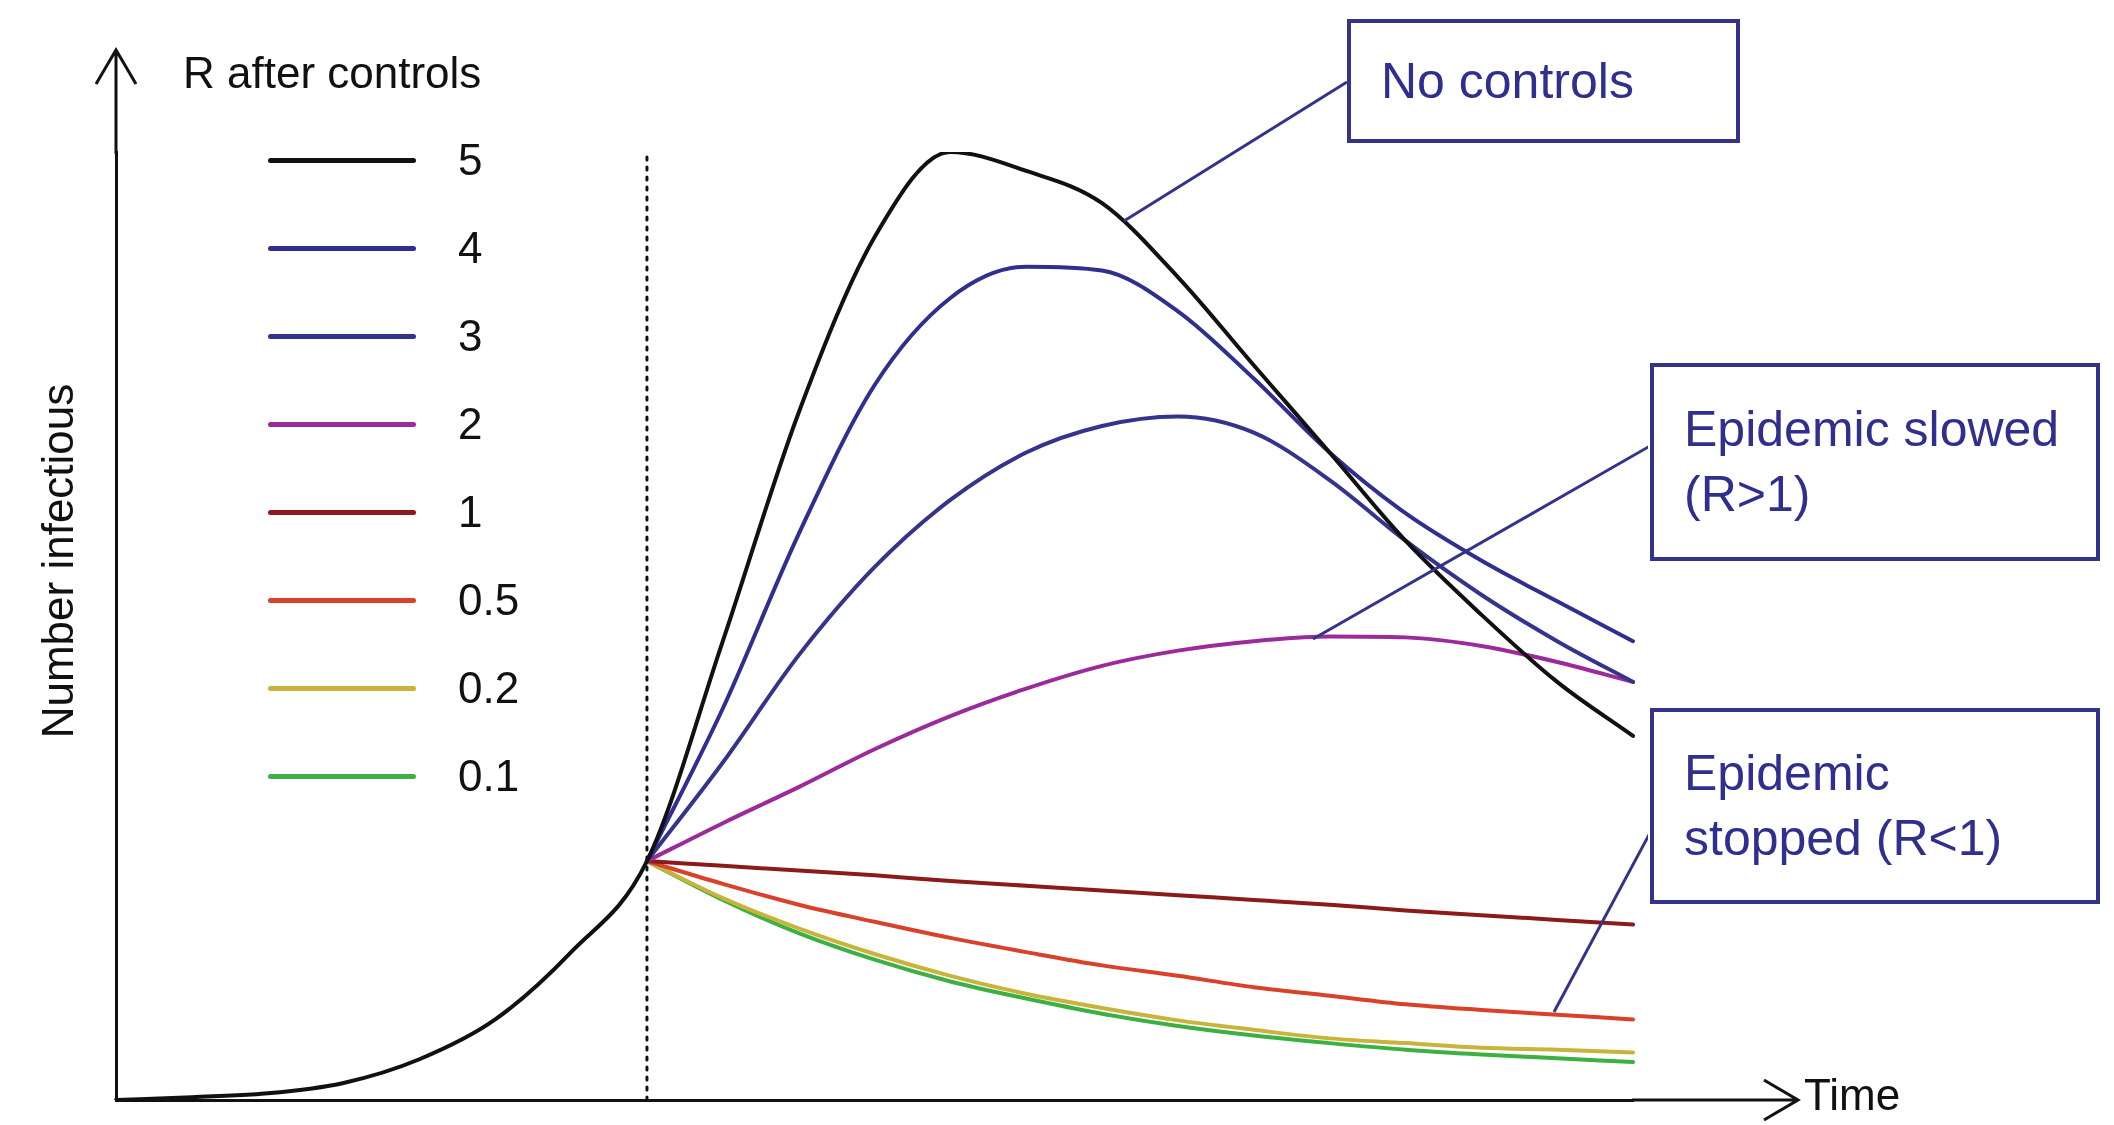 Image resolution: width=2114 pixels, height=1125 pixels. Describe the element at coordinates (470, 160) in the screenshot. I see `legend-label: 5` at that location.